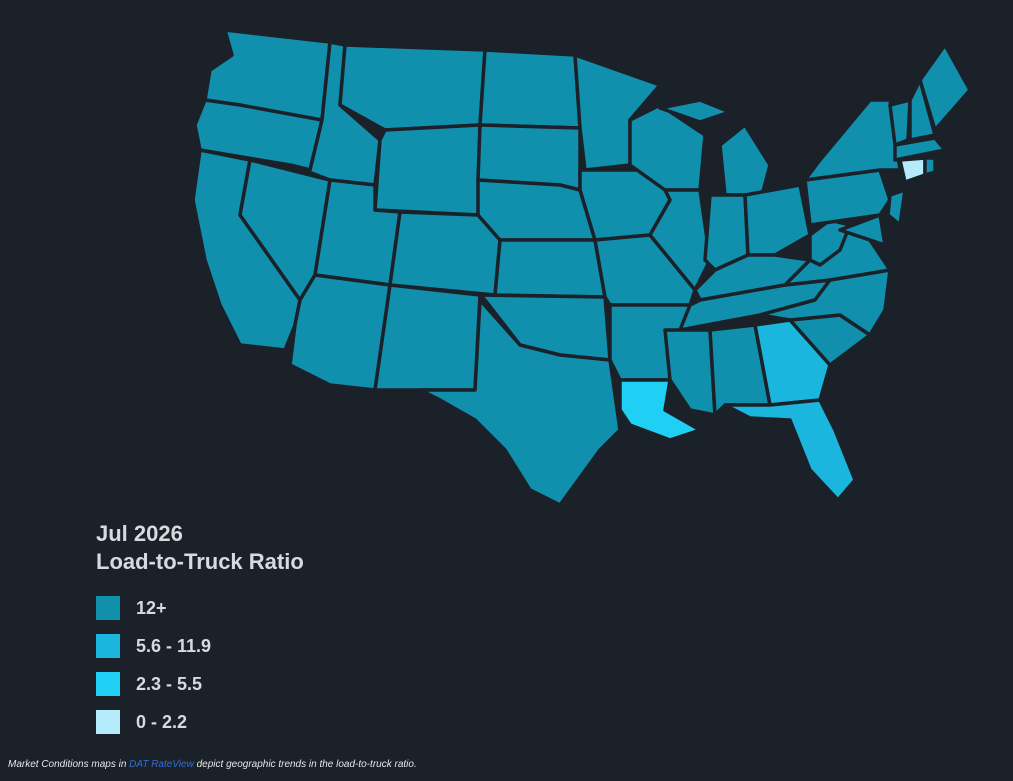  What do you see at coordinates (131, 608) in the screenshot?
I see `legend-item: 12+` at bounding box center [131, 608].